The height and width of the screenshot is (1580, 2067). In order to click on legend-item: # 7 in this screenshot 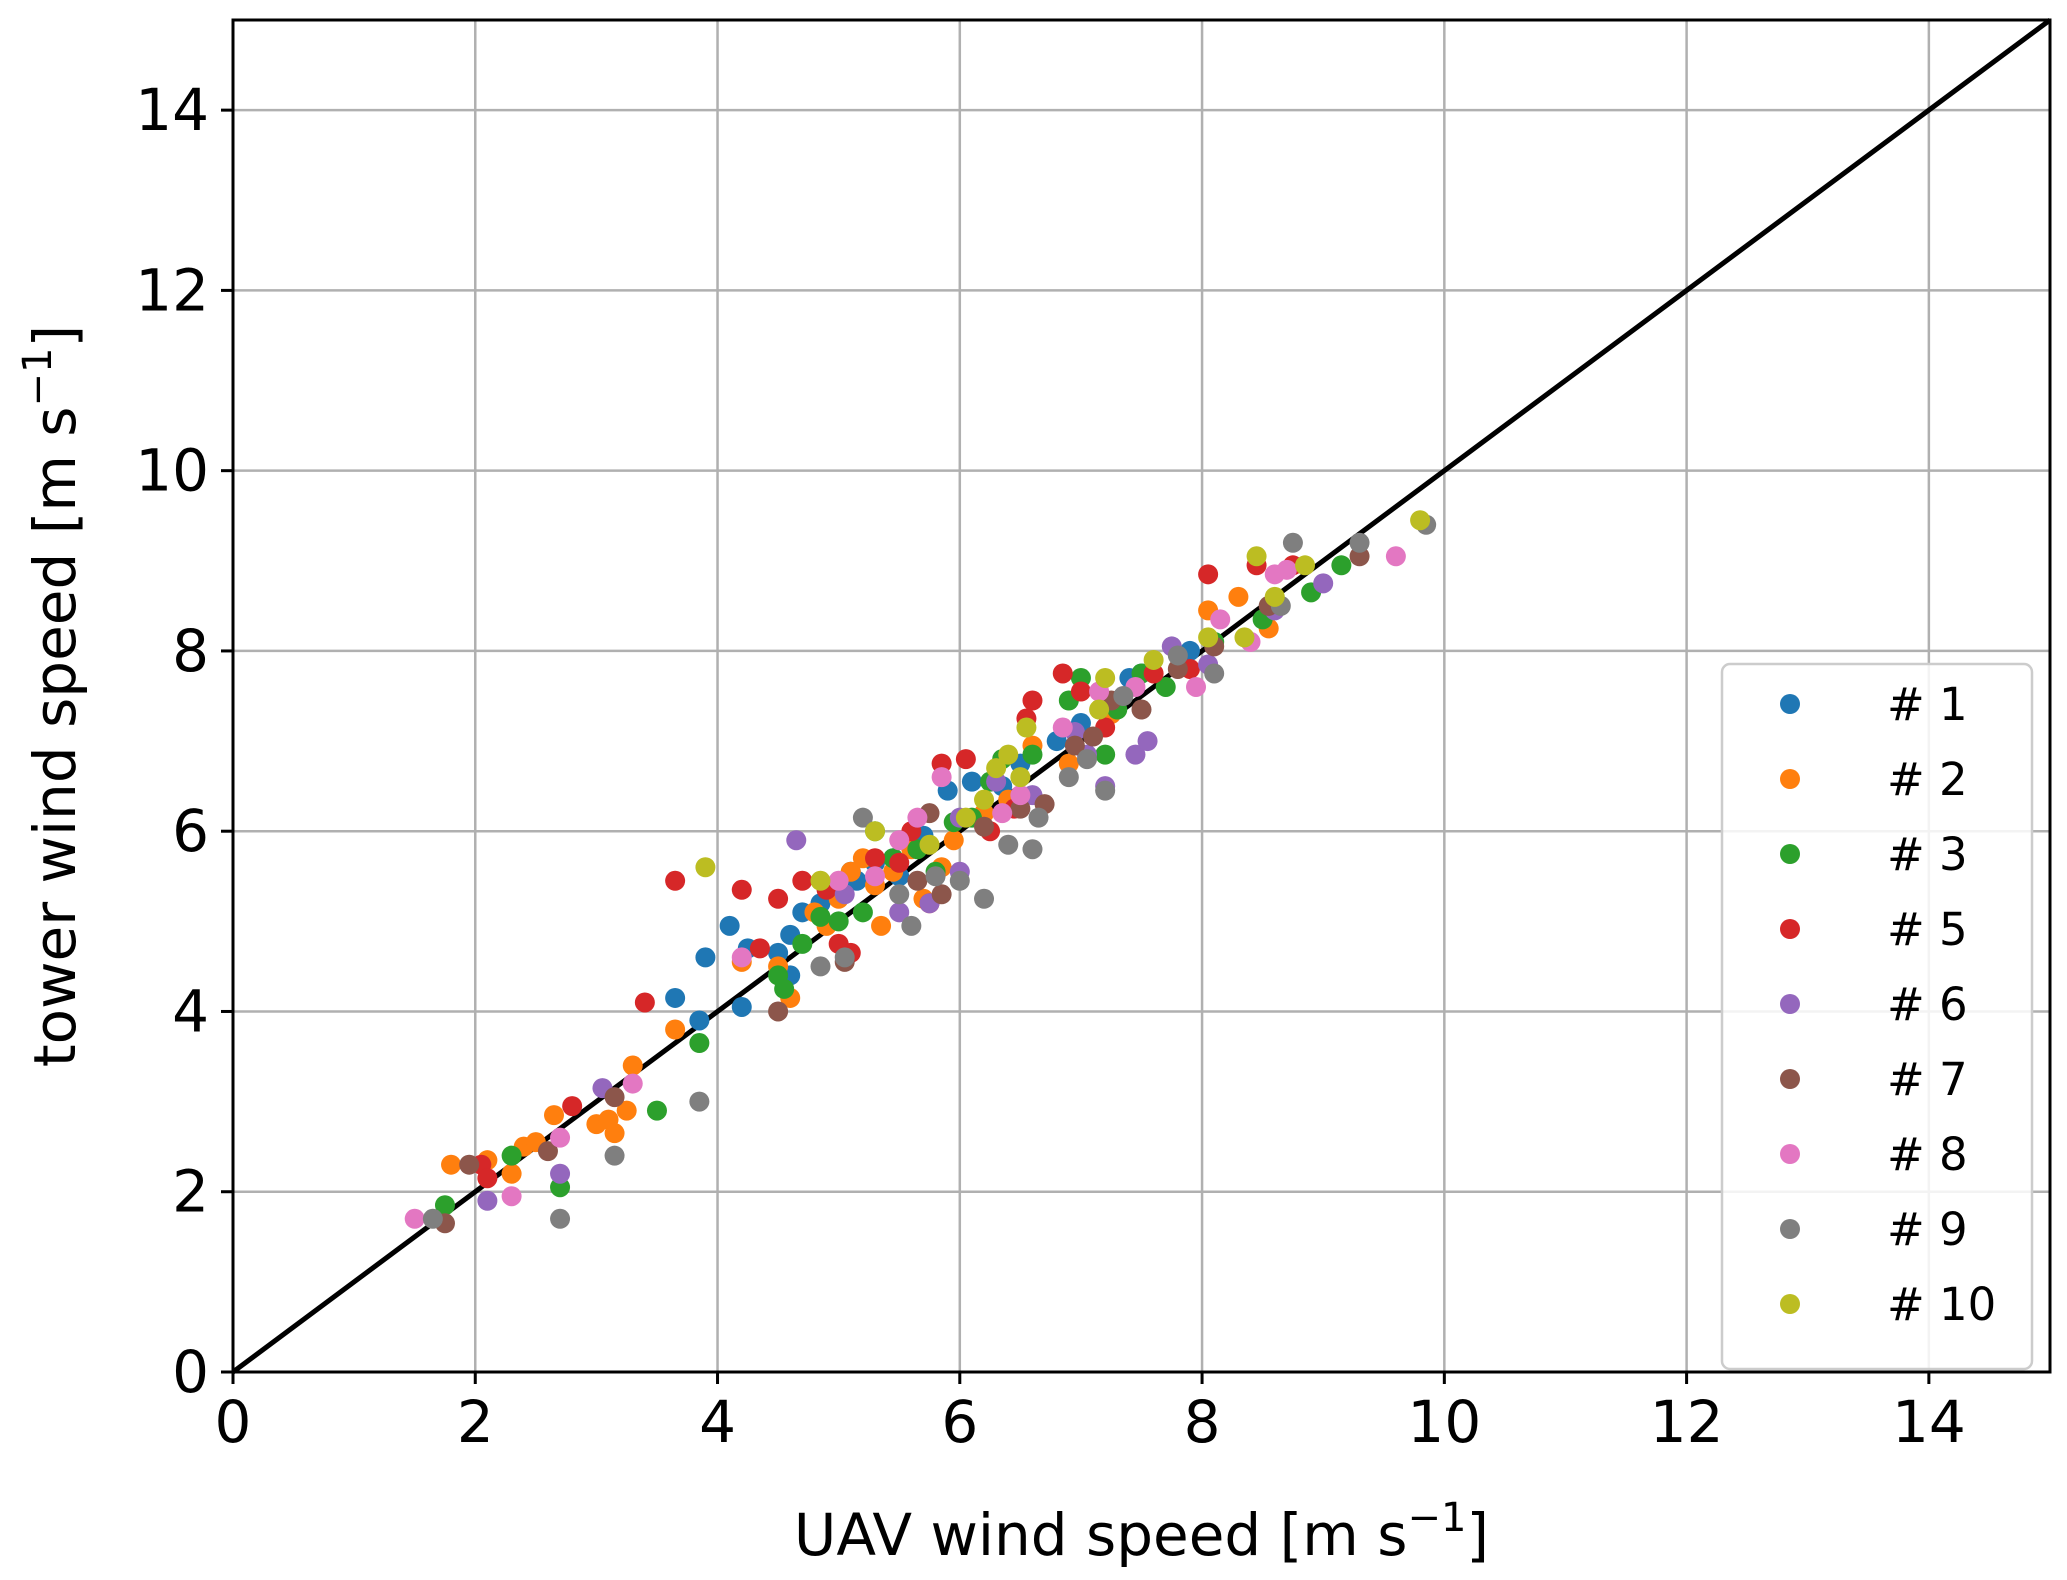, I will do `click(1874, 1079)`.